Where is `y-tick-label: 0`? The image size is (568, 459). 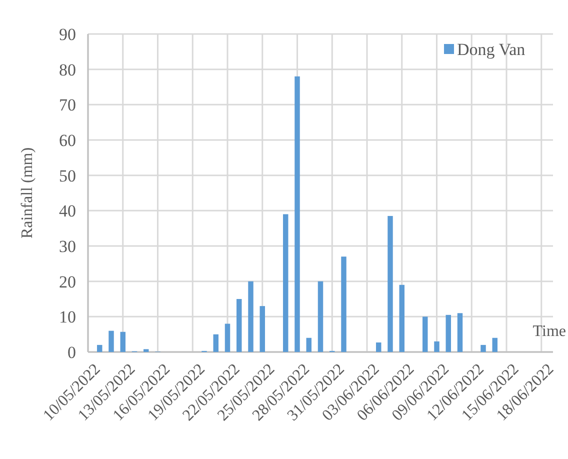
y-tick-label: 0 is located at coordinates (72, 352).